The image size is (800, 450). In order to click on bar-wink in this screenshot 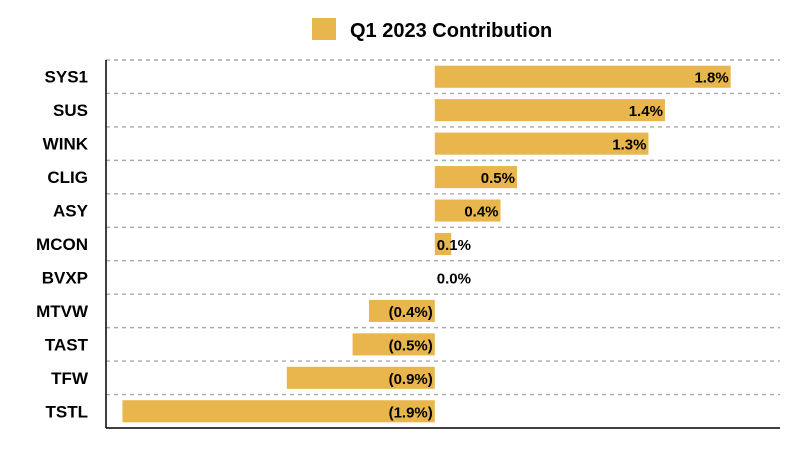, I will do `click(541, 143)`.